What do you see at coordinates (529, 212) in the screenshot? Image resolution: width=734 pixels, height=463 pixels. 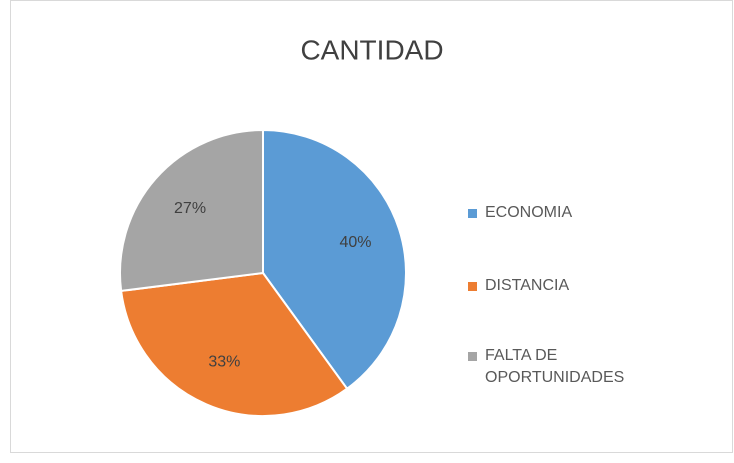 I see `legend-label: ECONOMIA` at bounding box center [529, 212].